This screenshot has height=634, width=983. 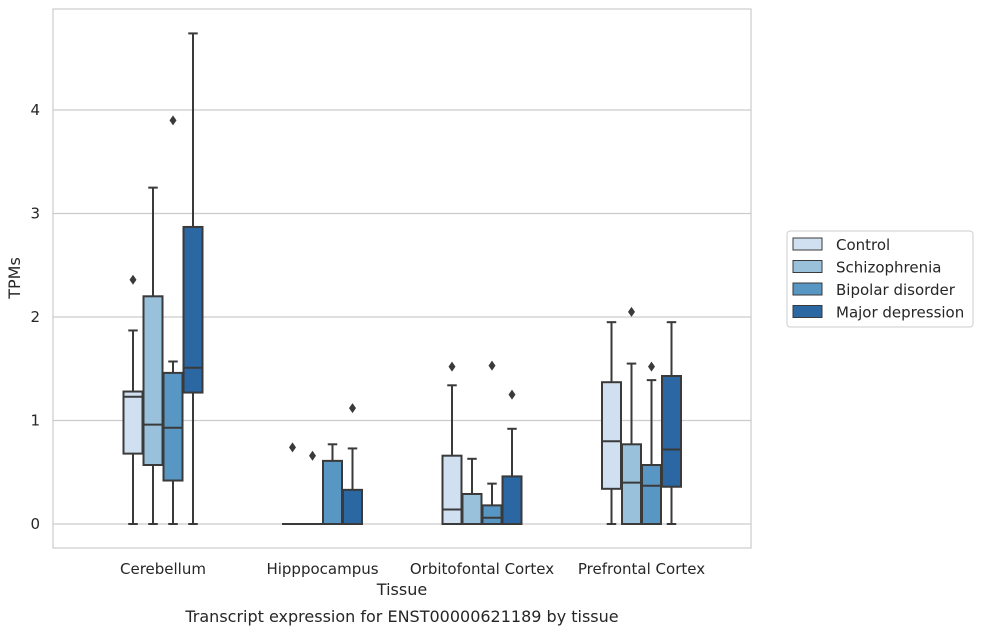 I want to click on y-axis-ticks: 0 1 2 3 4, so click(x=35, y=317).